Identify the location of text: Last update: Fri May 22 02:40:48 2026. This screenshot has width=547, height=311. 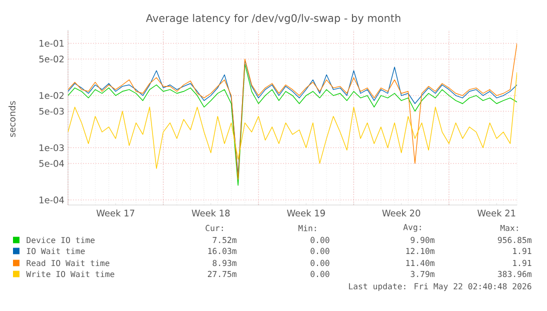
(440, 287).